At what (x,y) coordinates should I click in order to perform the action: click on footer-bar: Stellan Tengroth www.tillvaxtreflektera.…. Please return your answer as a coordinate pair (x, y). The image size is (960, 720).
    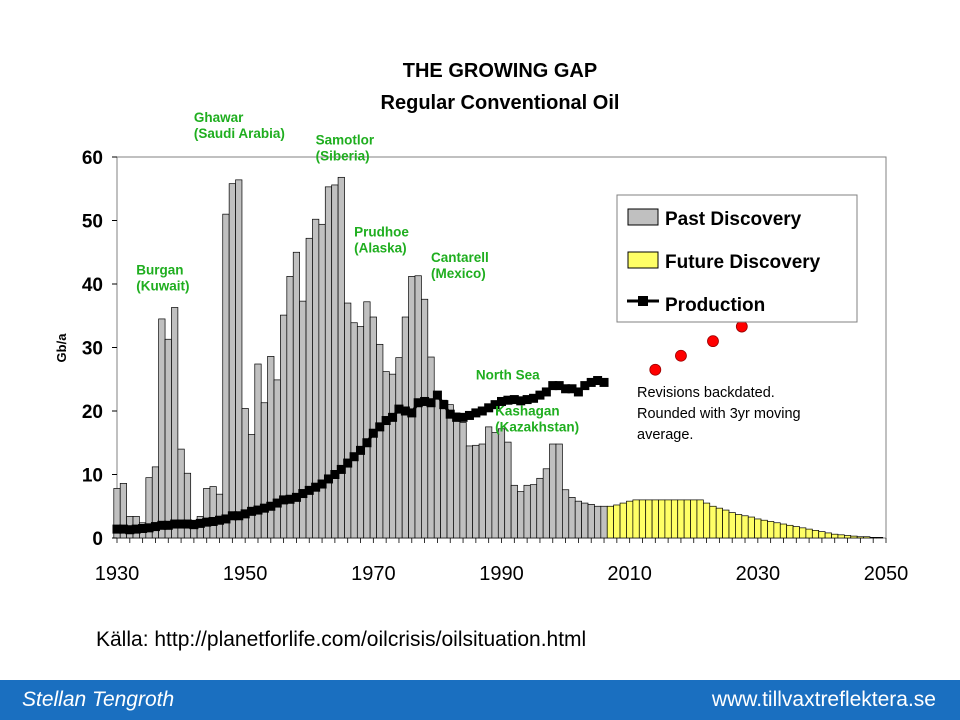
    Looking at the image, I should click on (480, 700).